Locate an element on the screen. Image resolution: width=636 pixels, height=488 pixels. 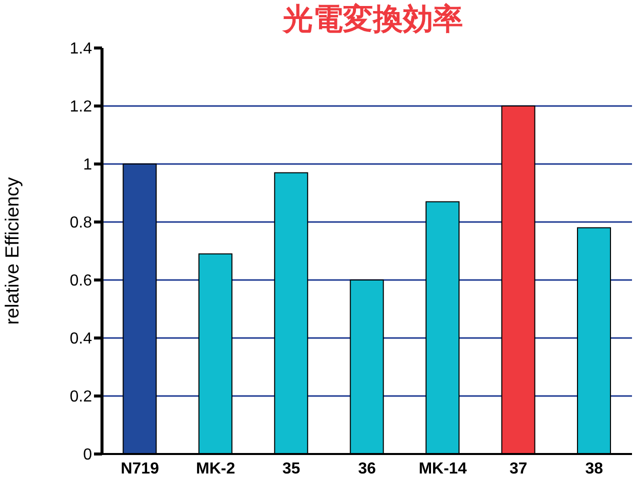
y-tick-label: 1.4 is located at coordinates (81, 49).